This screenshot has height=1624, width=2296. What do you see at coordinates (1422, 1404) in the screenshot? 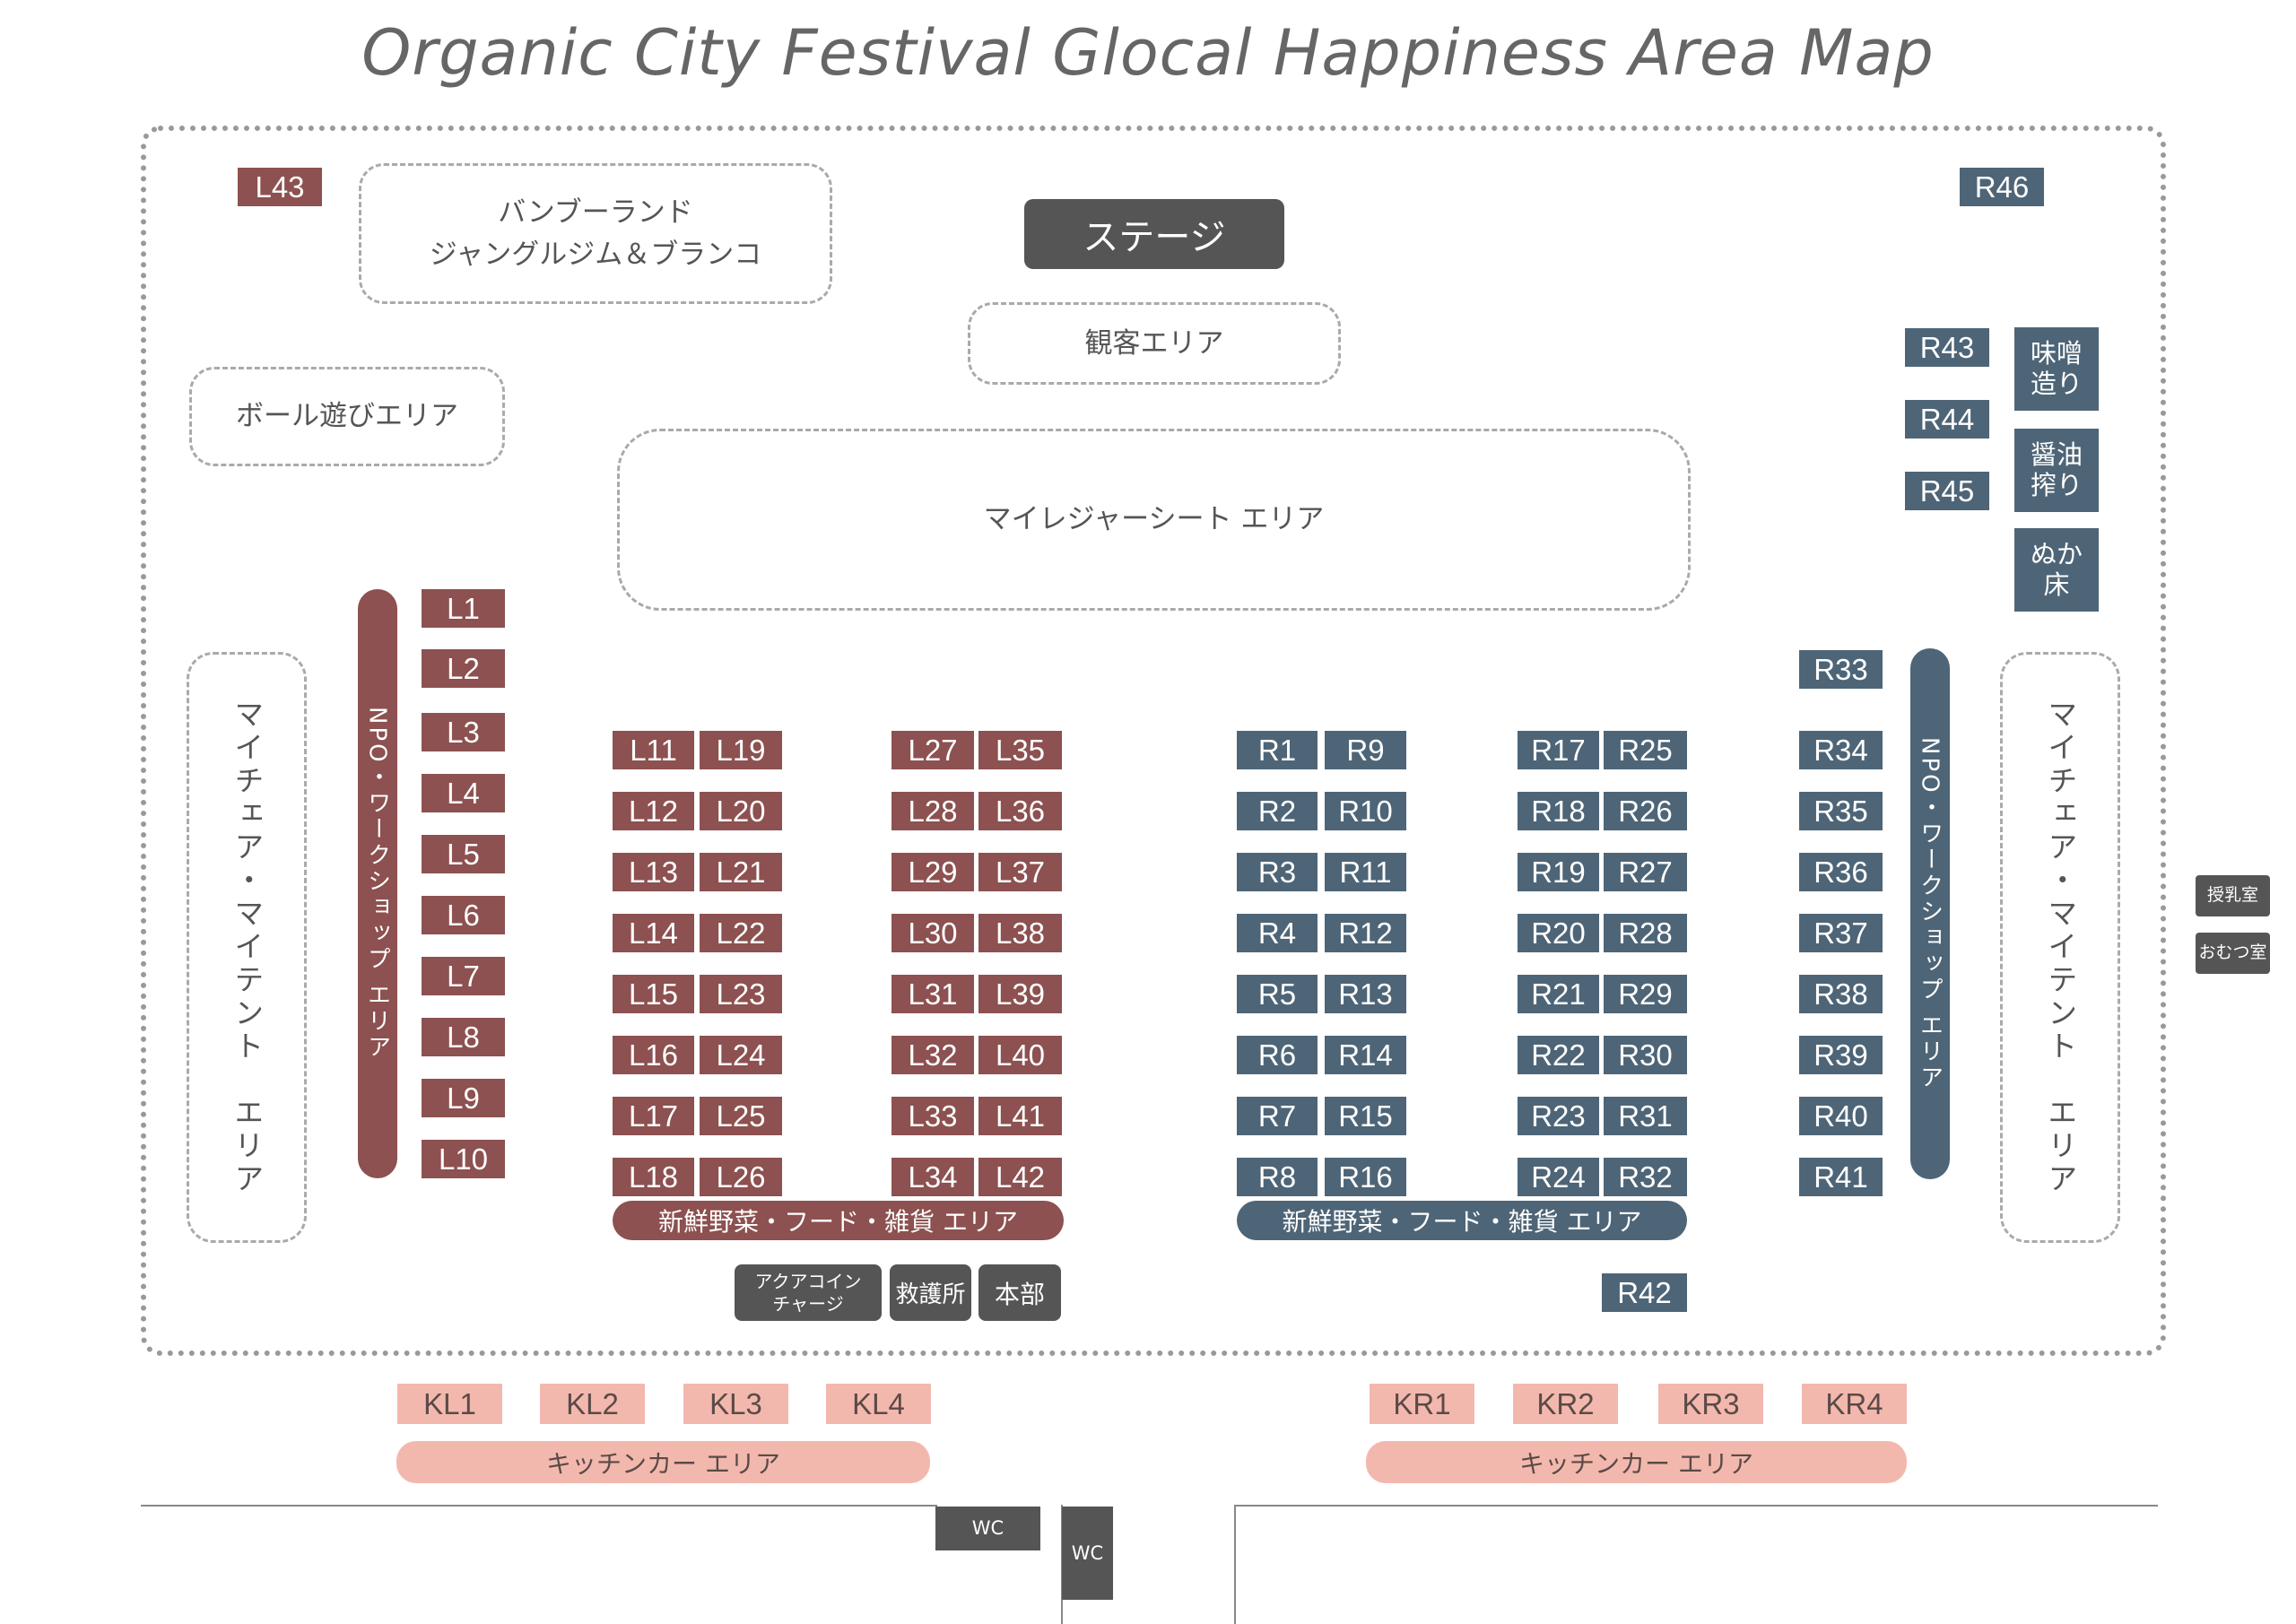
I see `booth-KR1: KR1` at bounding box center [1422, 1404].